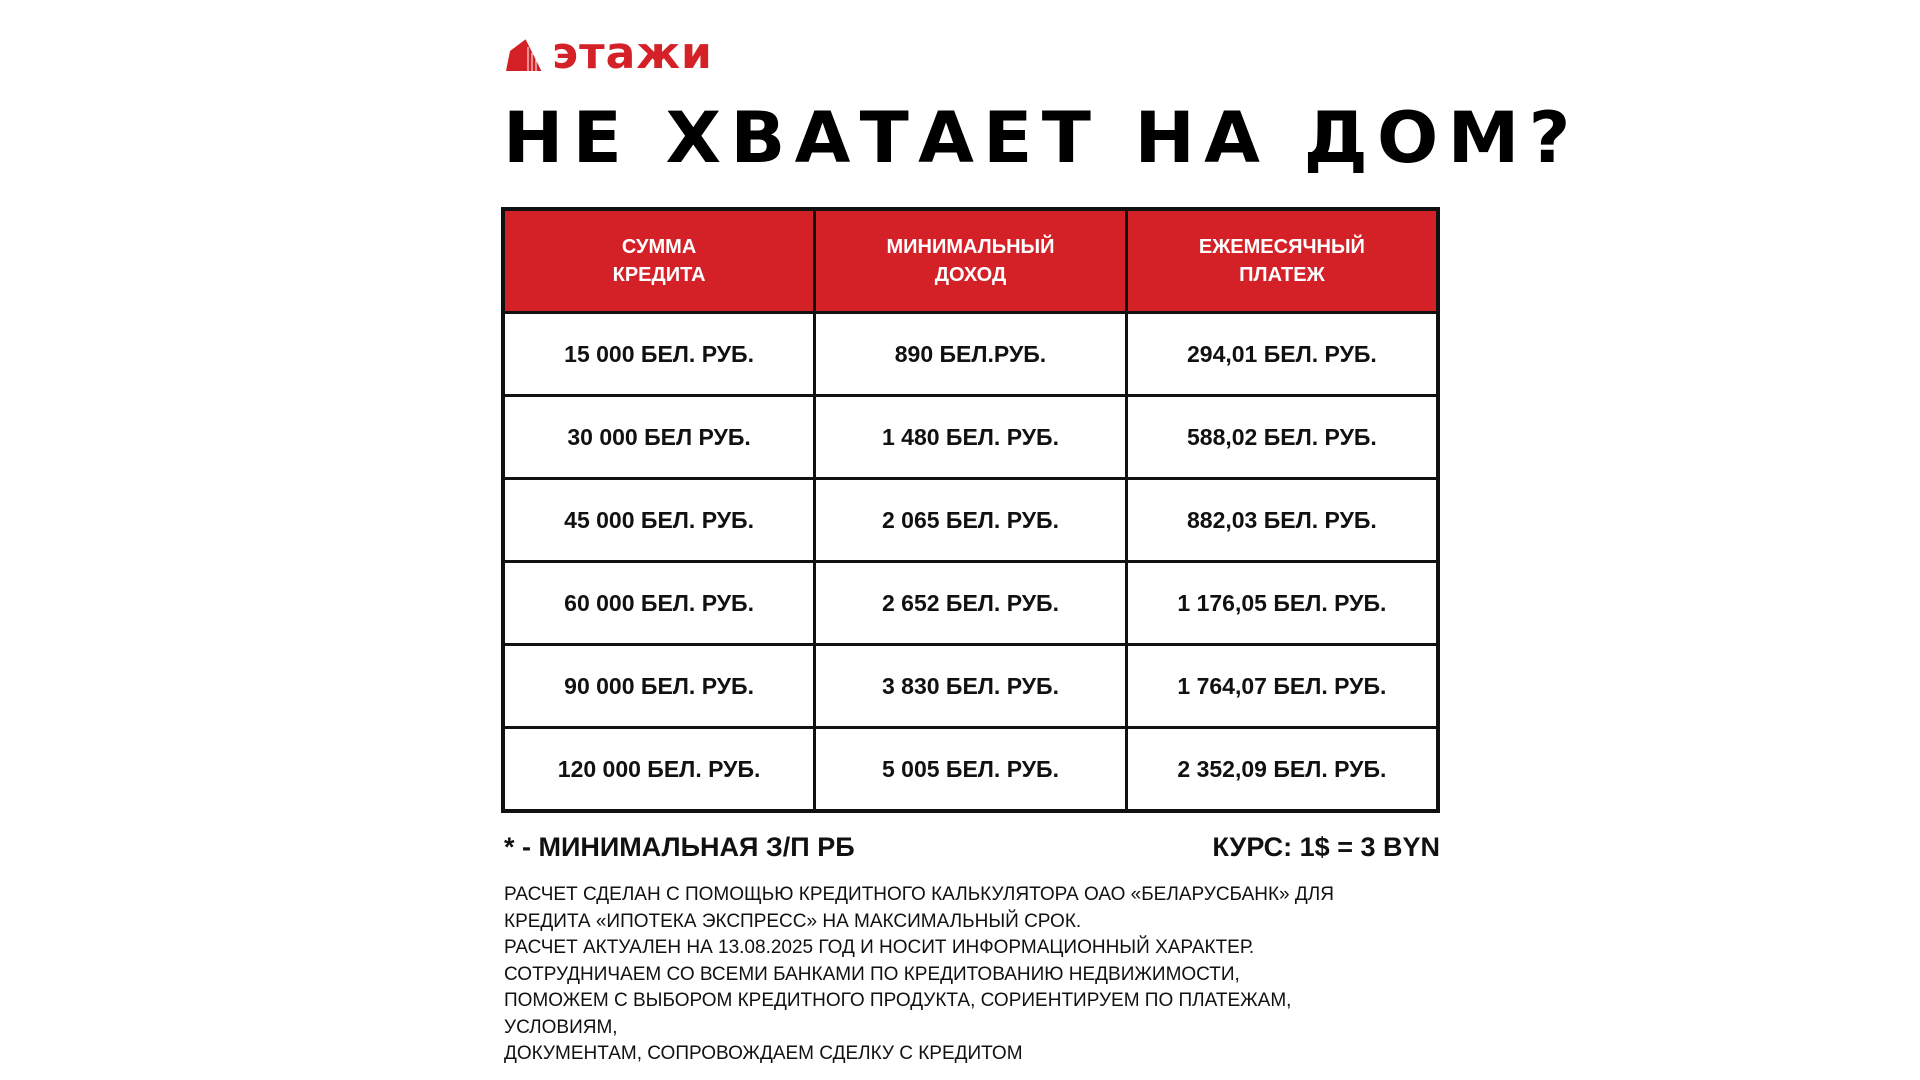 This screenshot has width=1920, height=1080. Describe the element at coordinates (659, 520) in the screenshot. I see `table-cell: 45 000 БЕЛ. РУБ.` at that location.